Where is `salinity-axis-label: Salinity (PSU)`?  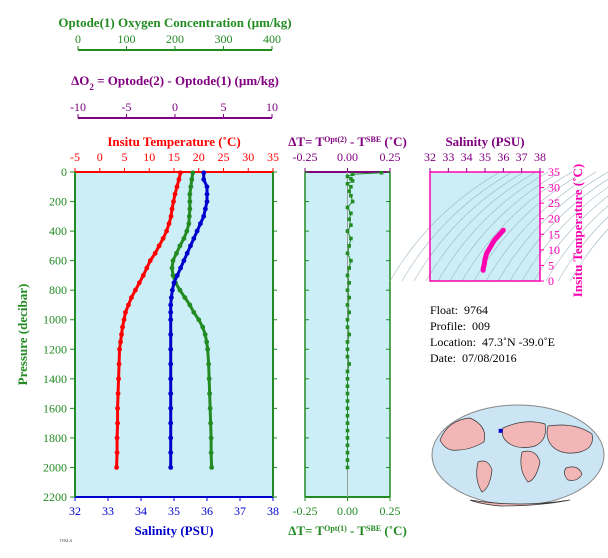 salinity-axis-label: Salinity (PSU) is located at coordinates (173, 530).